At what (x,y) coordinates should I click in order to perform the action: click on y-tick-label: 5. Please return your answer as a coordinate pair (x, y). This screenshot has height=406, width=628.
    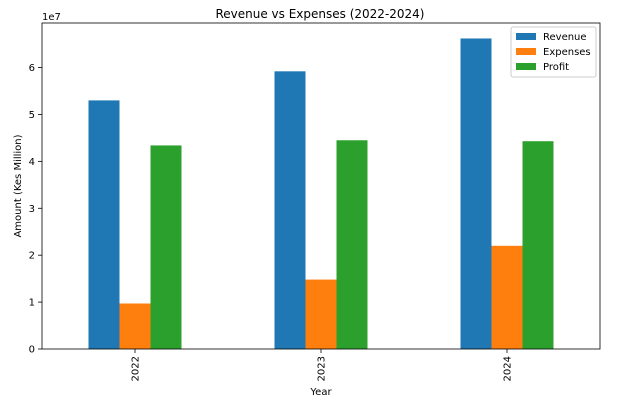
    Looking at the image, I should click on (32, 115).